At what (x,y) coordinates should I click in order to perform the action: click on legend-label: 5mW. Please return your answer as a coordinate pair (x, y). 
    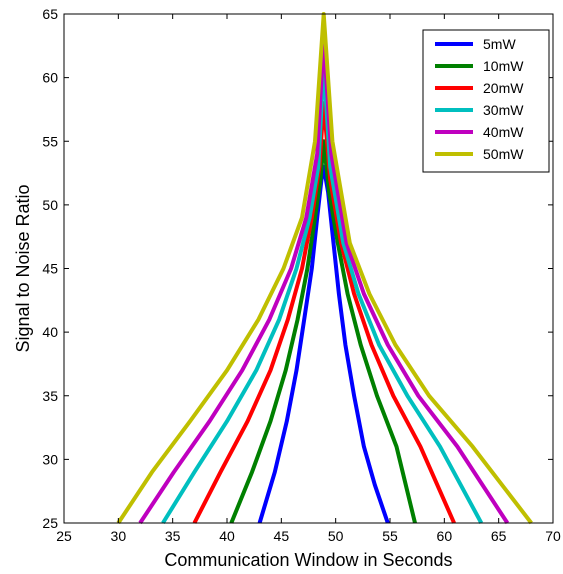
    Looking at the image, I should click on (499, 44).